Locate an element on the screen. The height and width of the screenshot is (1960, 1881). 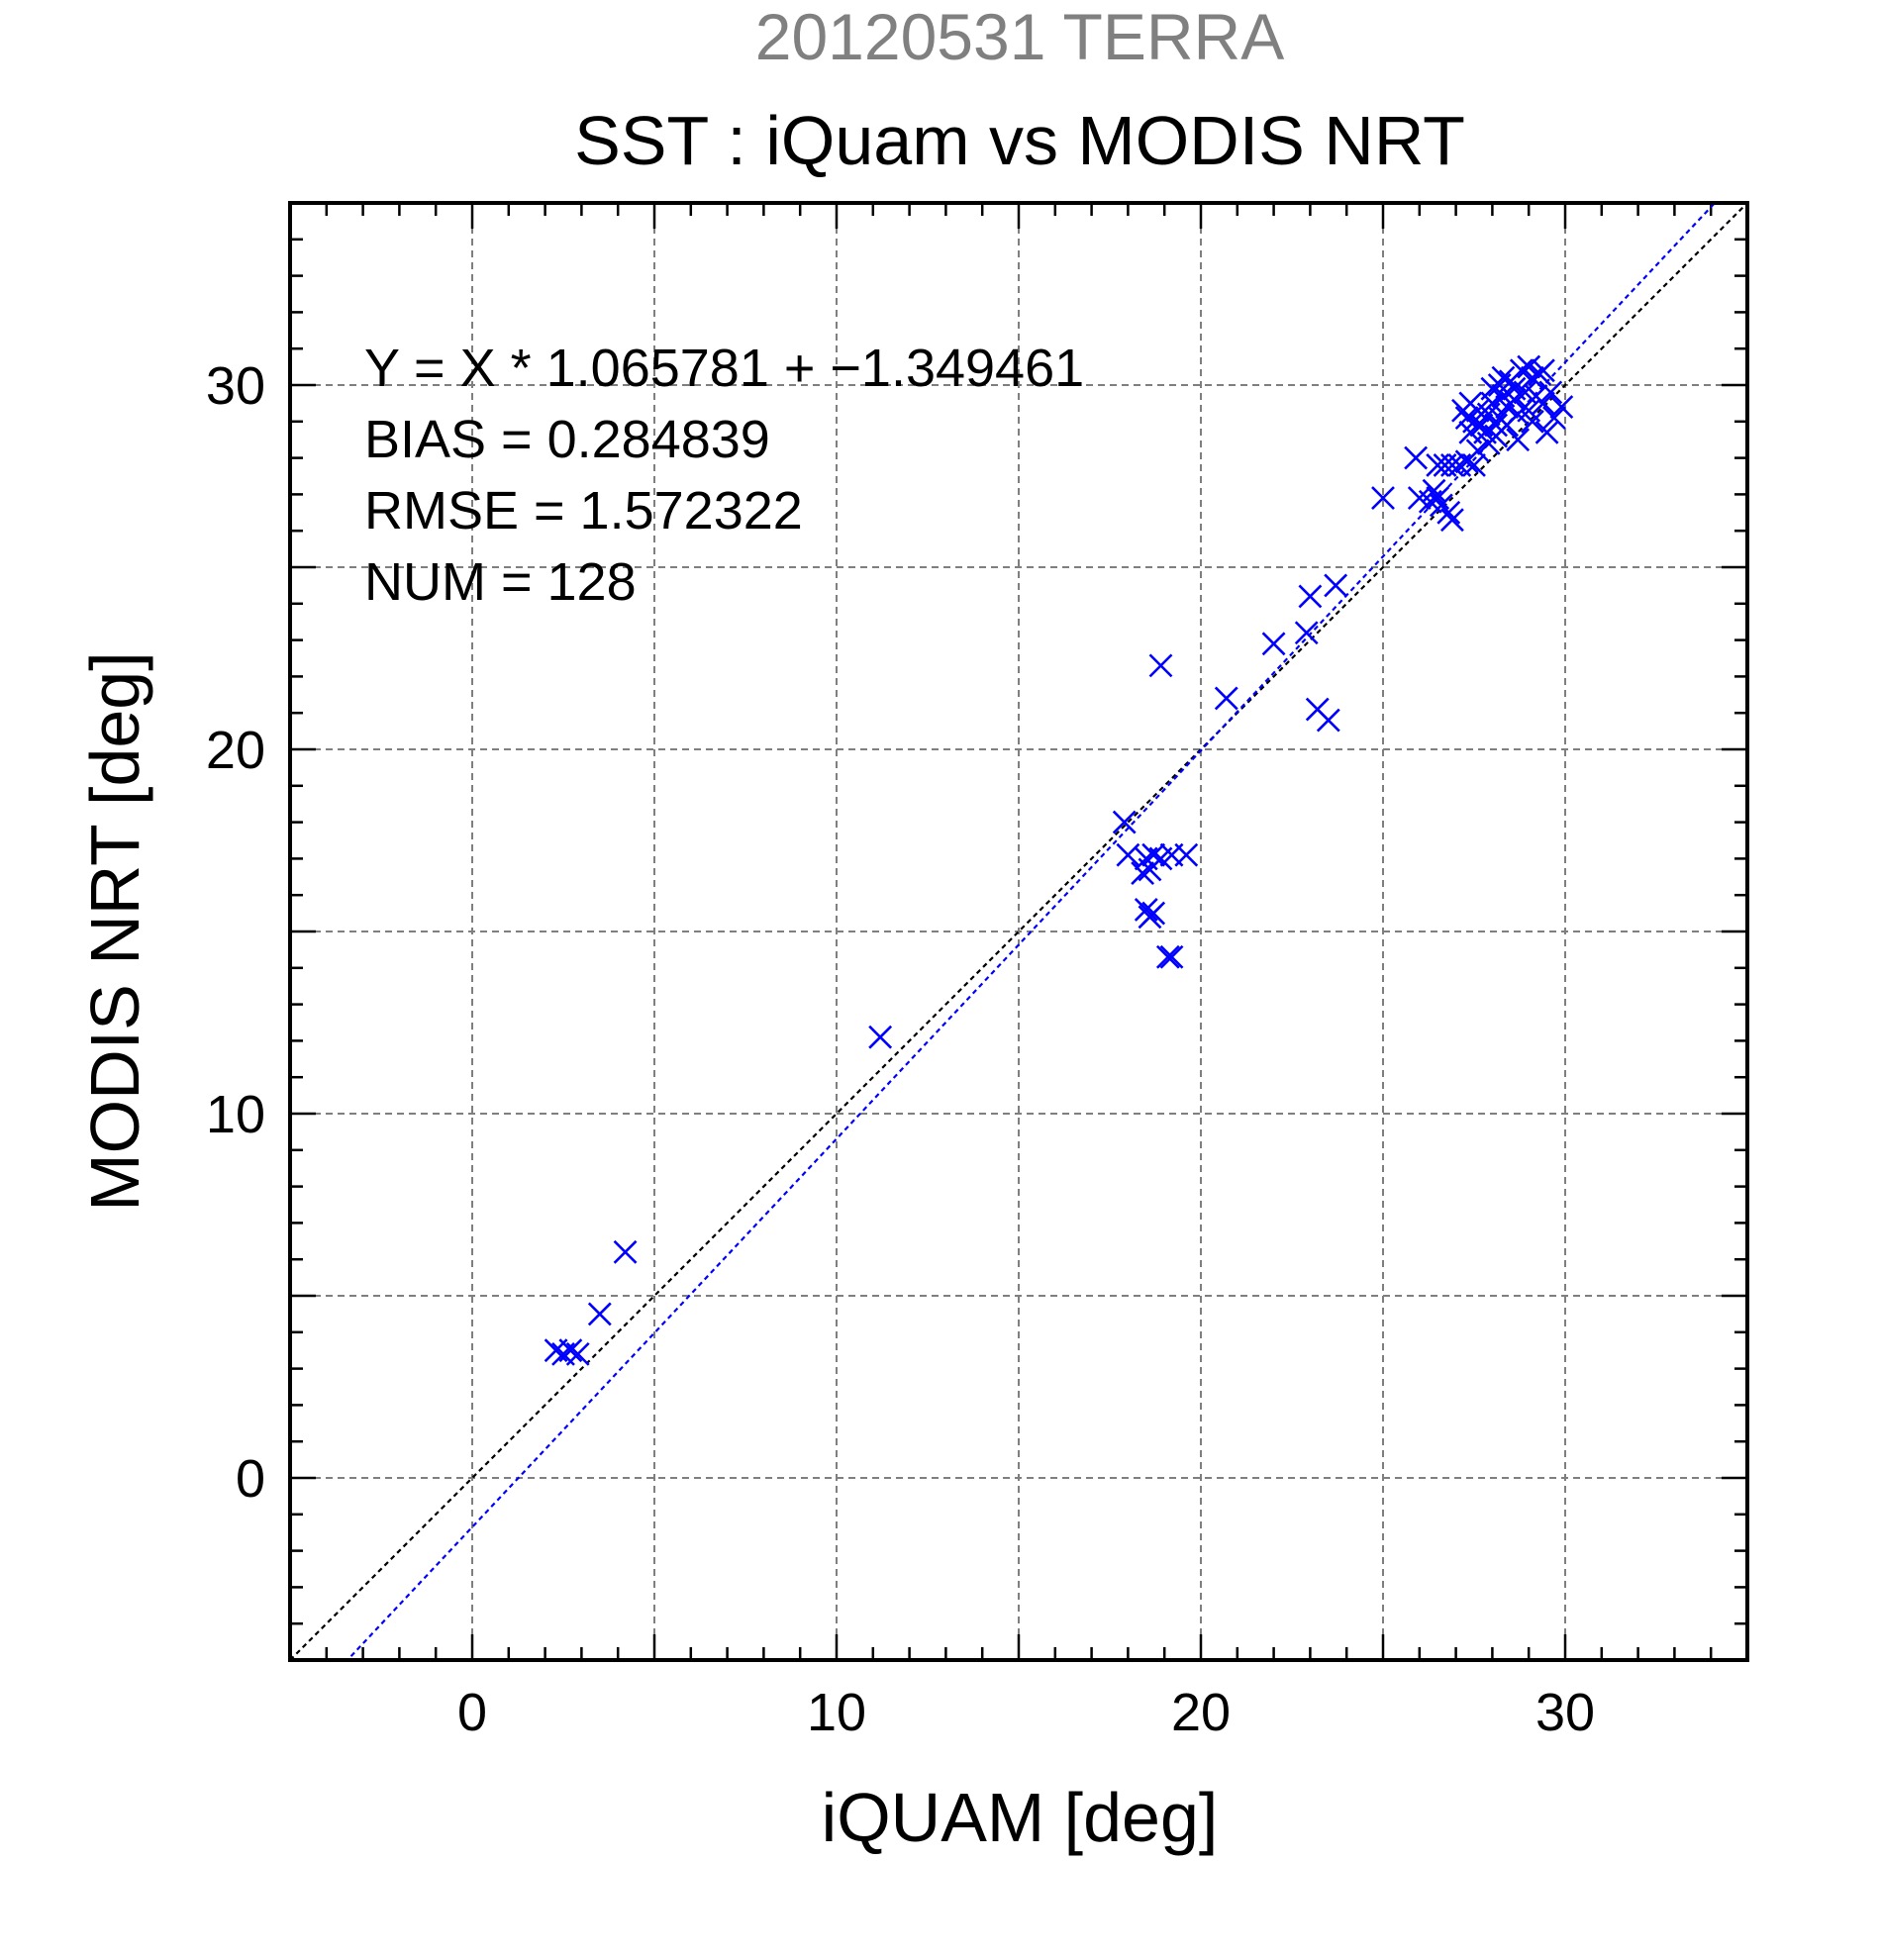
y-axis-label: MODIS NRT [deg] is located at coordinates (114, 931).